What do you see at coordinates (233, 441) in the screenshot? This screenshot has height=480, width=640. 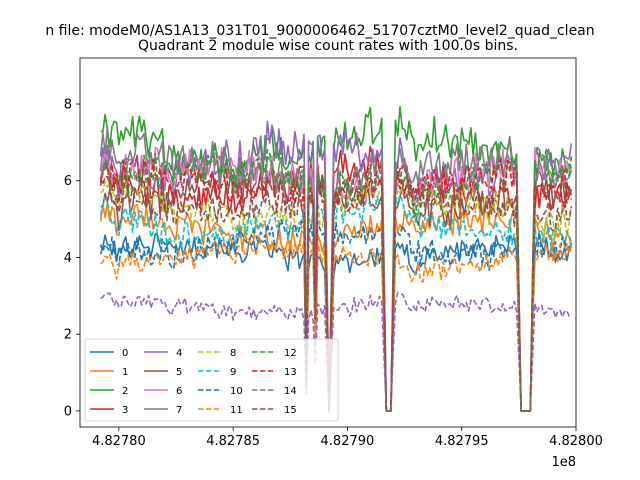 I see `x-tick-label: 4.82785` at bounding box center [233, 441].